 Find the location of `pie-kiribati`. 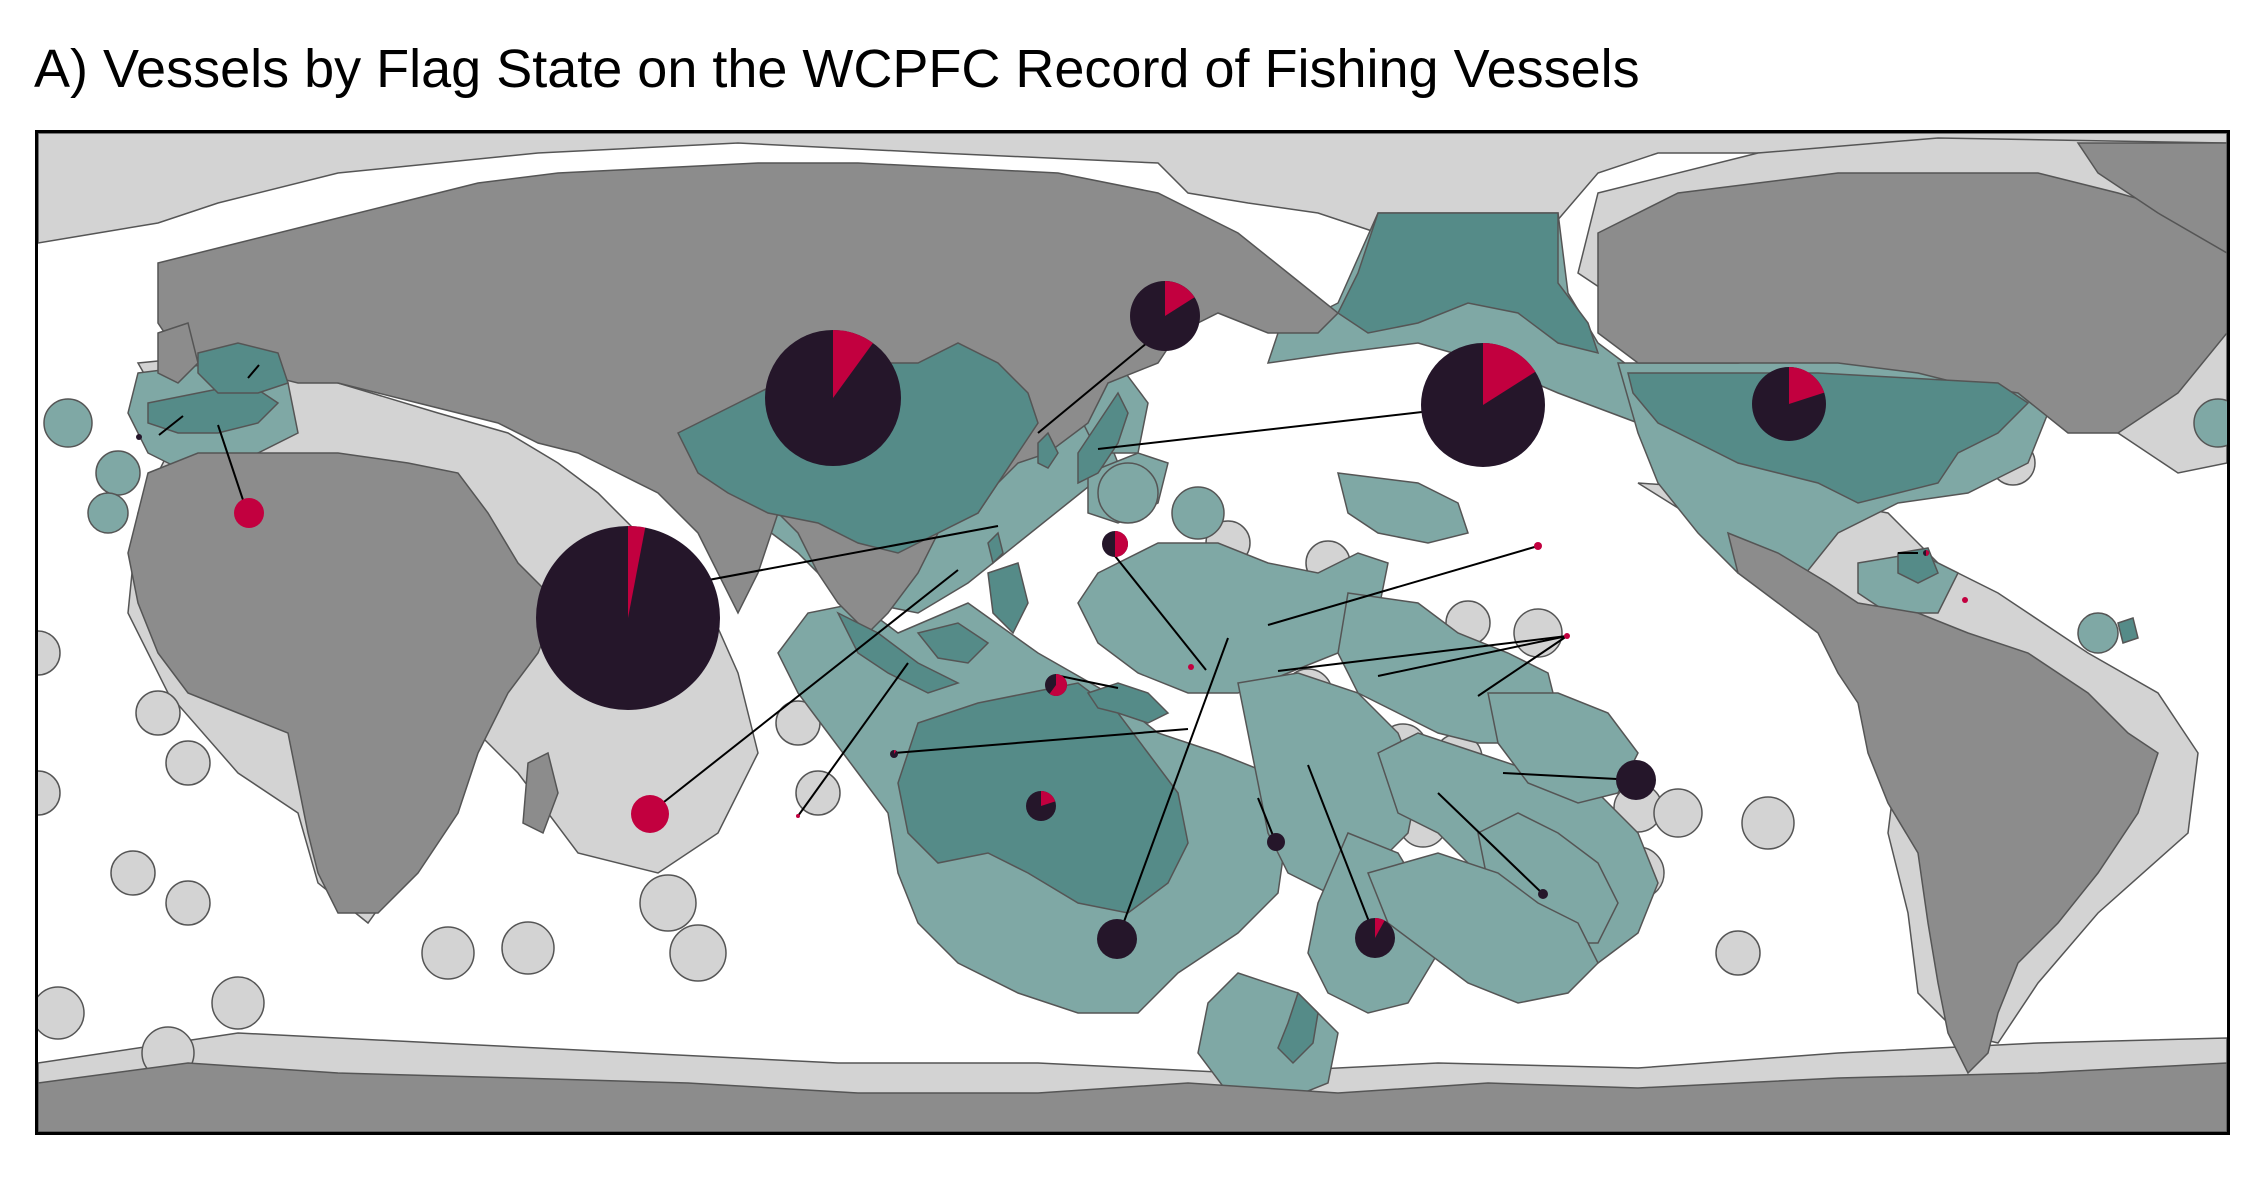

pie-kiribati is located at coordinates (1567, 636).